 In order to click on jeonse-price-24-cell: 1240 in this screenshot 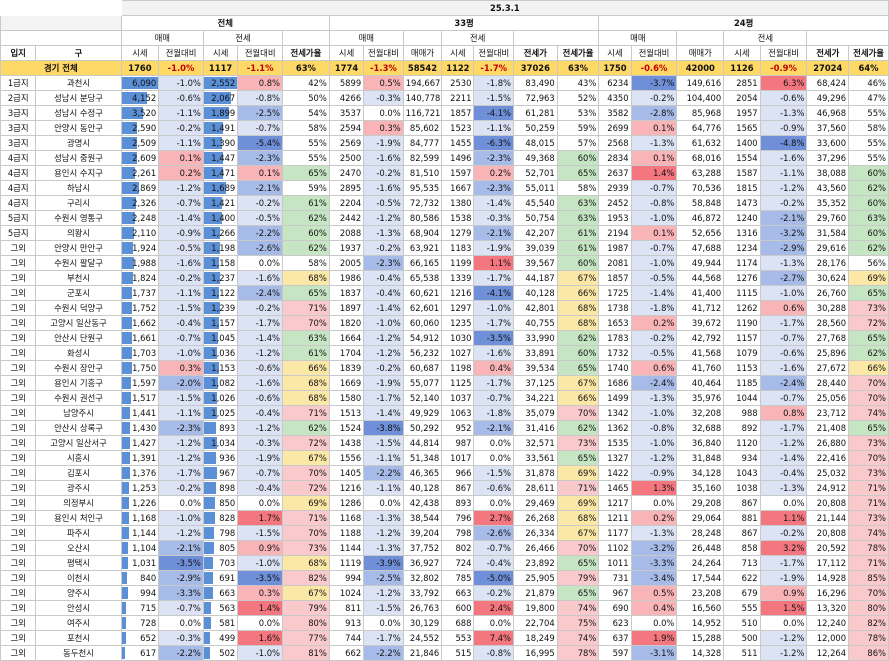, I will do `click(742, 218)`.